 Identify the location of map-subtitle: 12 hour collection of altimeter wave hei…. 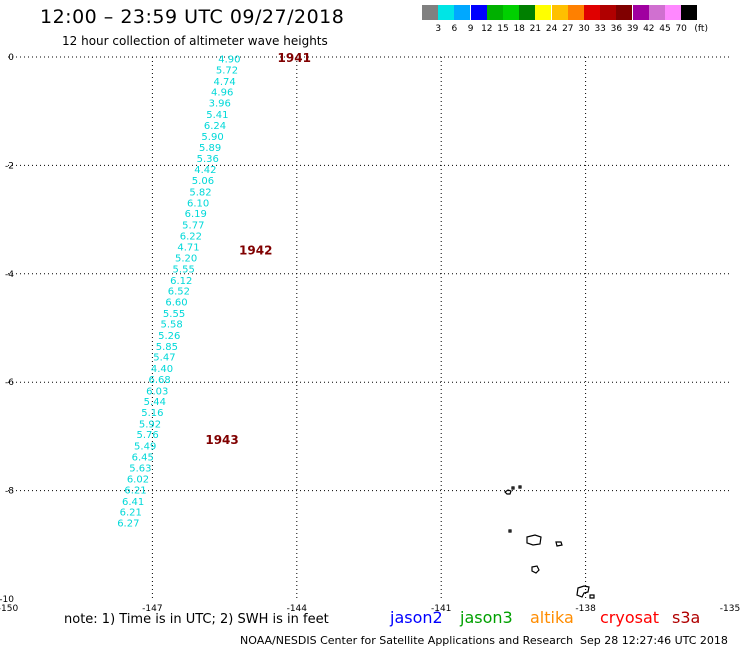
(195, 41).